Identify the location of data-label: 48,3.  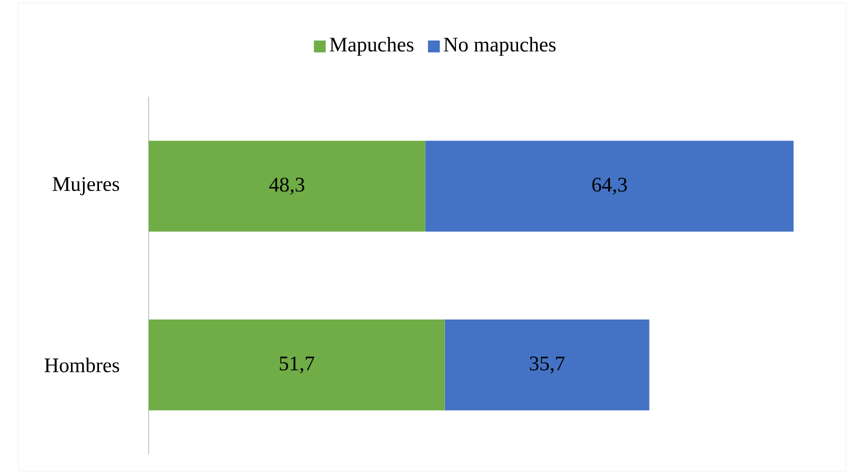
(286, 186).